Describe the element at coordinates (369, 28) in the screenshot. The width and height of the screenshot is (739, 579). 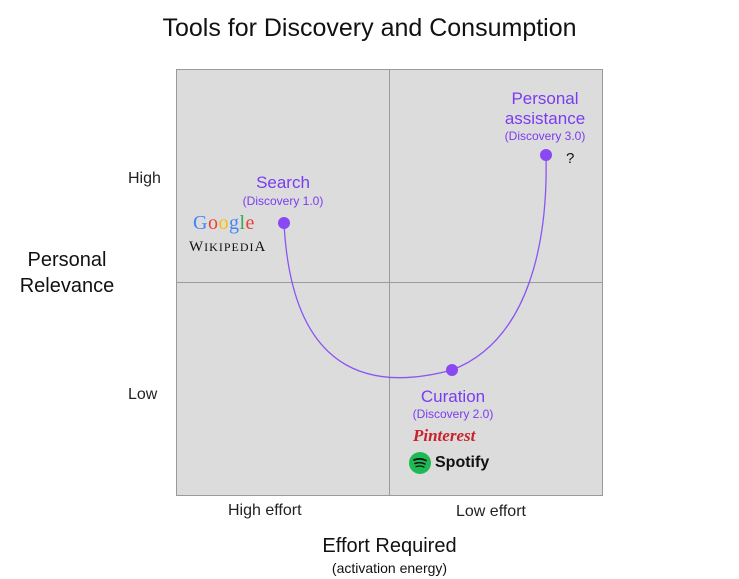
I see `diagram-title: Tools for Discovery and Consumption` at that location.